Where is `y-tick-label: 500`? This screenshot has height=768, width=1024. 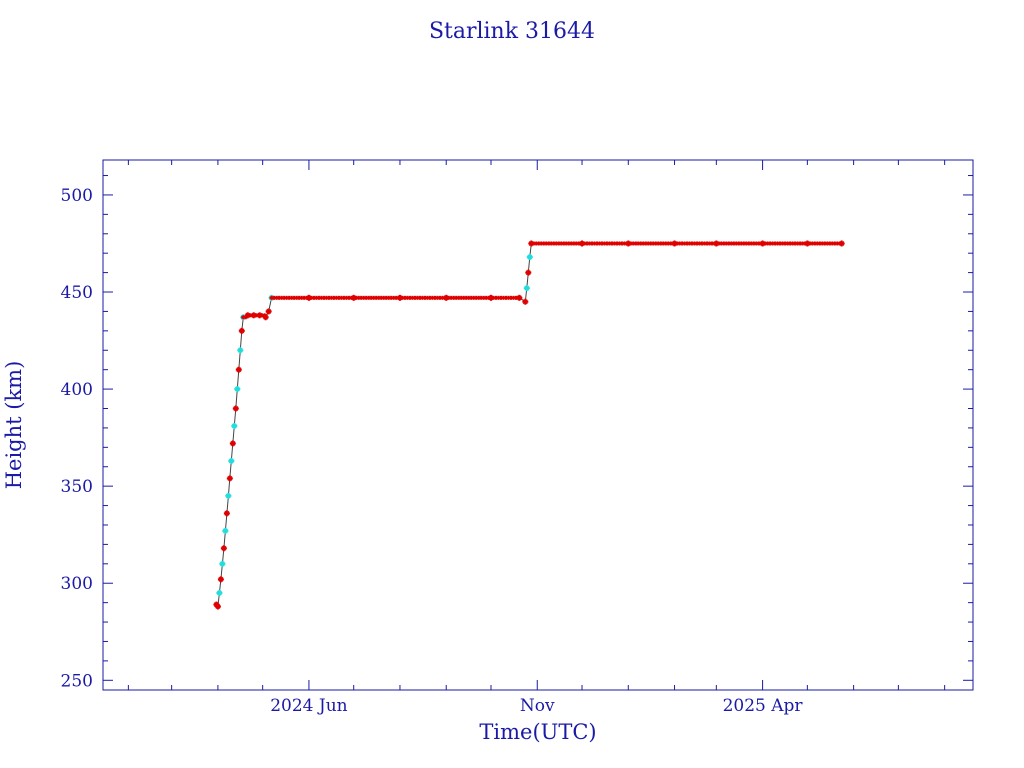 y-tick-label: 500 is located at coordinates (77, 196).